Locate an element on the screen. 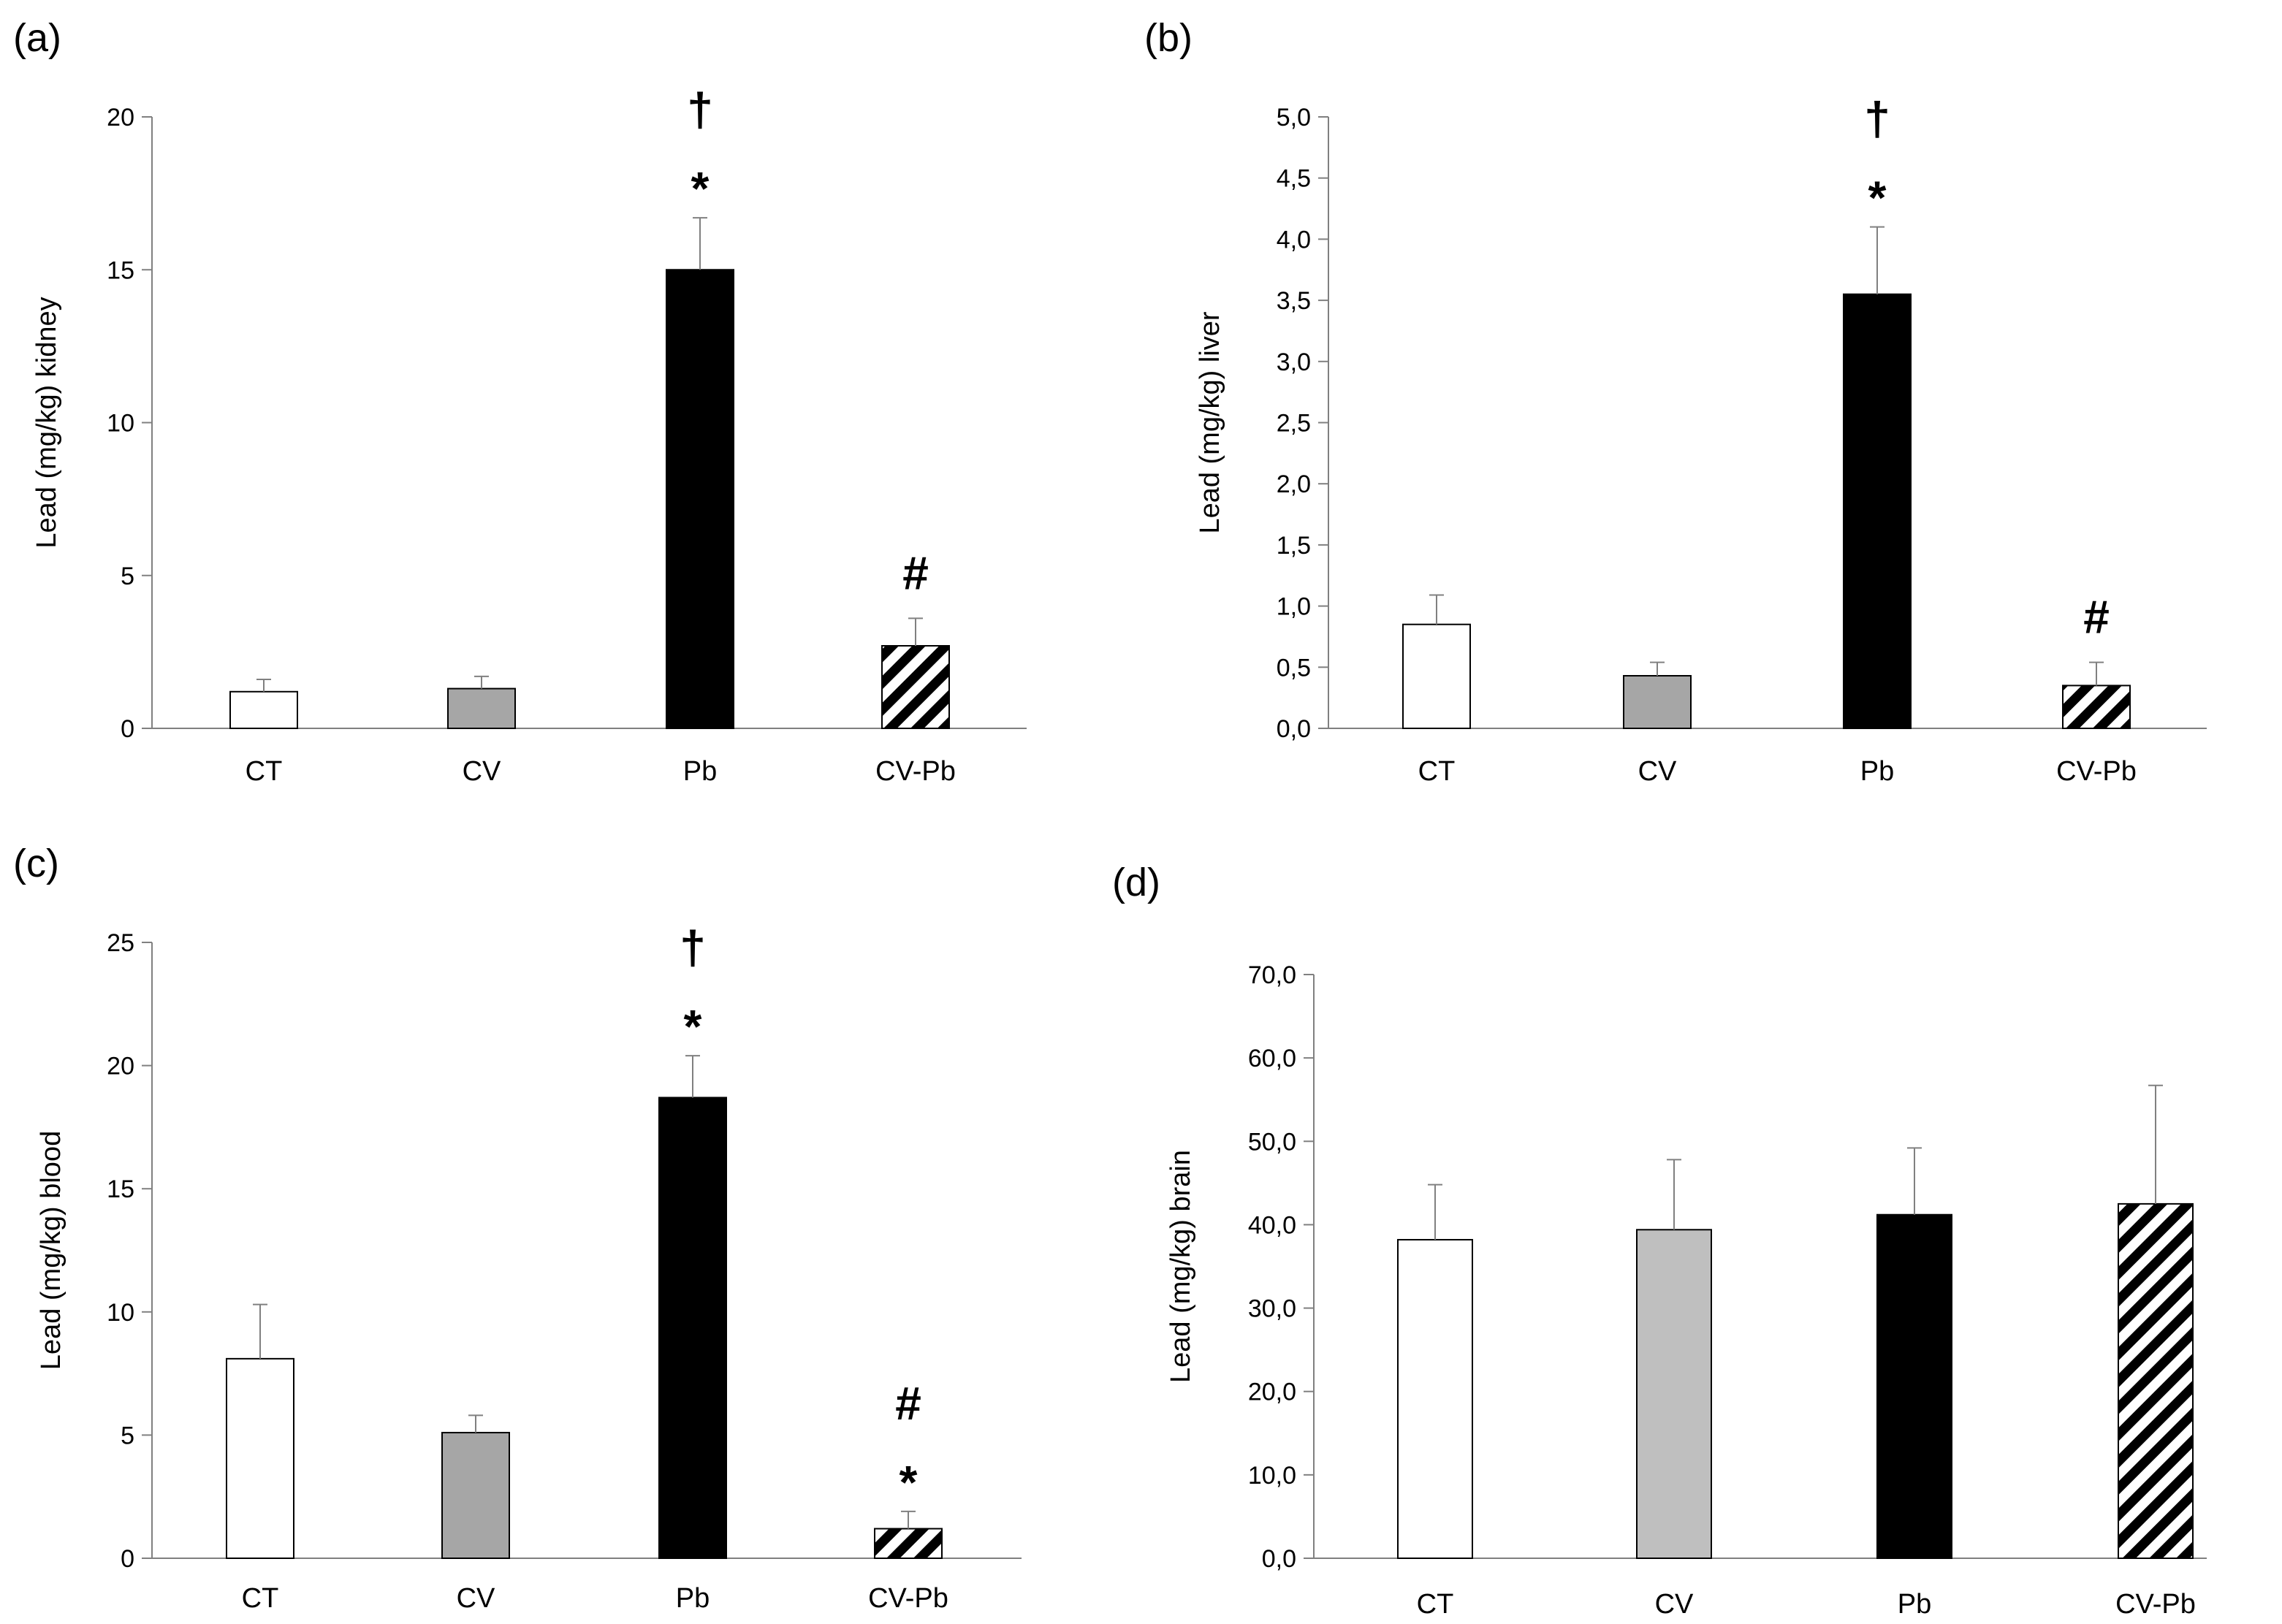 This screenshot has width=2282, height=1624. panel-2-bar-ct is located at coordinates (1437, 676).